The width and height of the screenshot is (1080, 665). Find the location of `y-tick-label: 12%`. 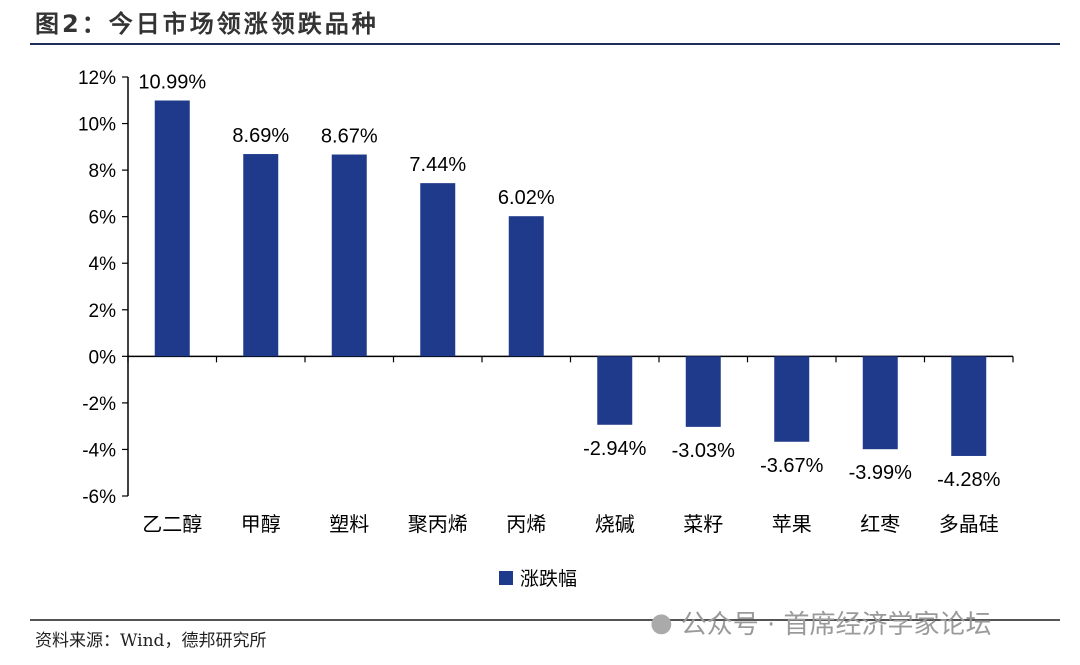

y-tick-label: 12% is located at coordinates (97, 78).